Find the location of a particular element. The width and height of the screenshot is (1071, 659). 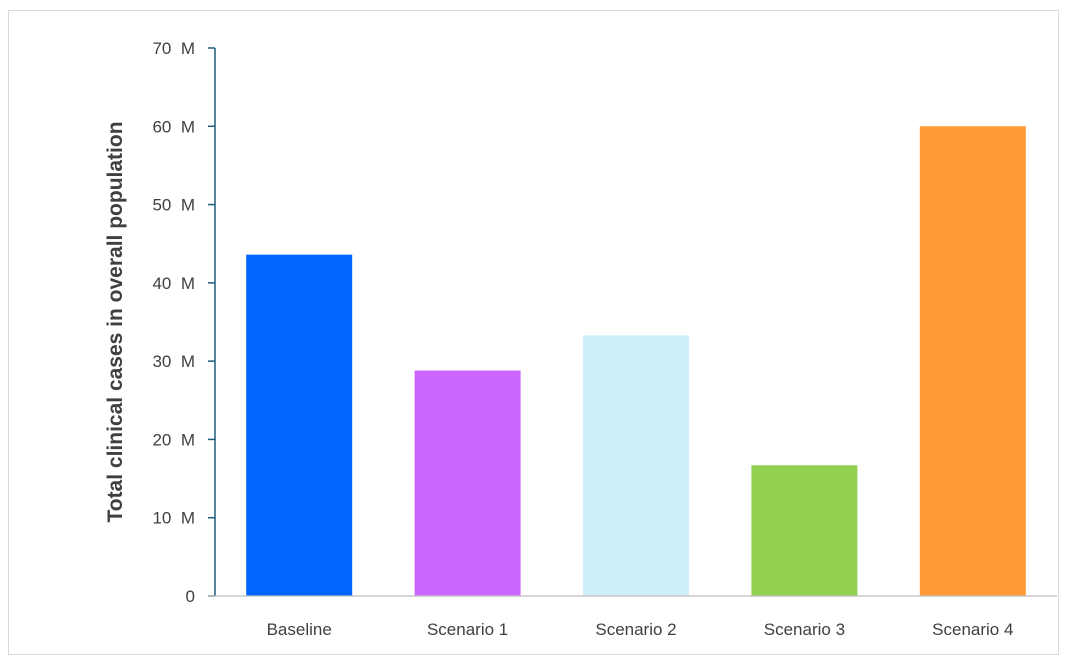

y-tick-label: 20 M is located at coordinates (173, 439).